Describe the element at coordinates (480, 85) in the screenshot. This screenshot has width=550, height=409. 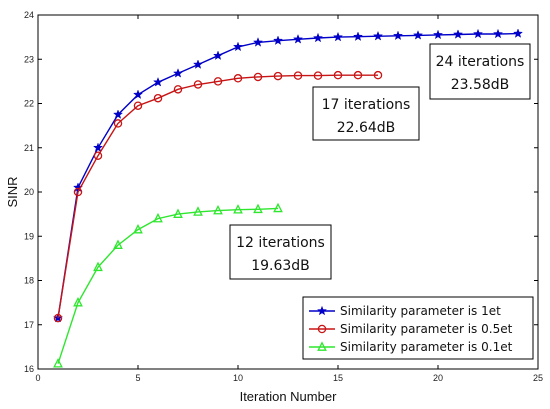
I see `annotation-value: 23.58dB` at that location.